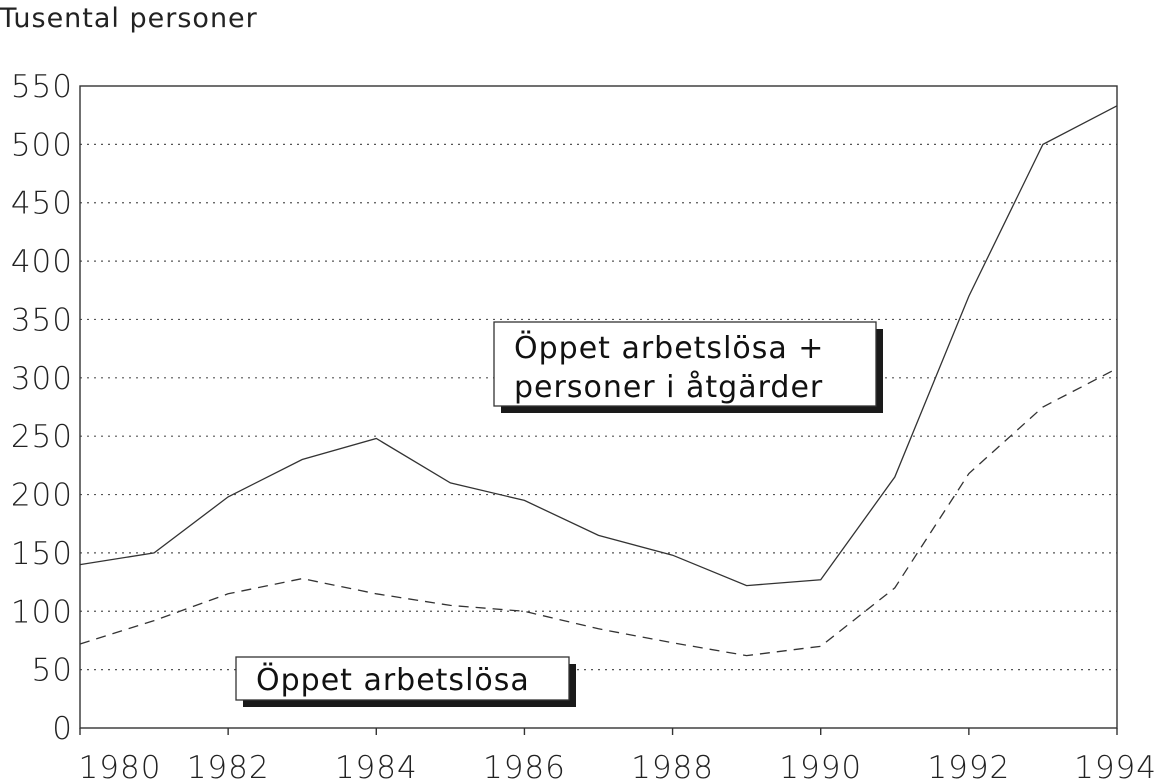 Image resolution: width=1160 pixels, height=781 pixels. I want to click on y-tick-450: 450, so click(42, 204).